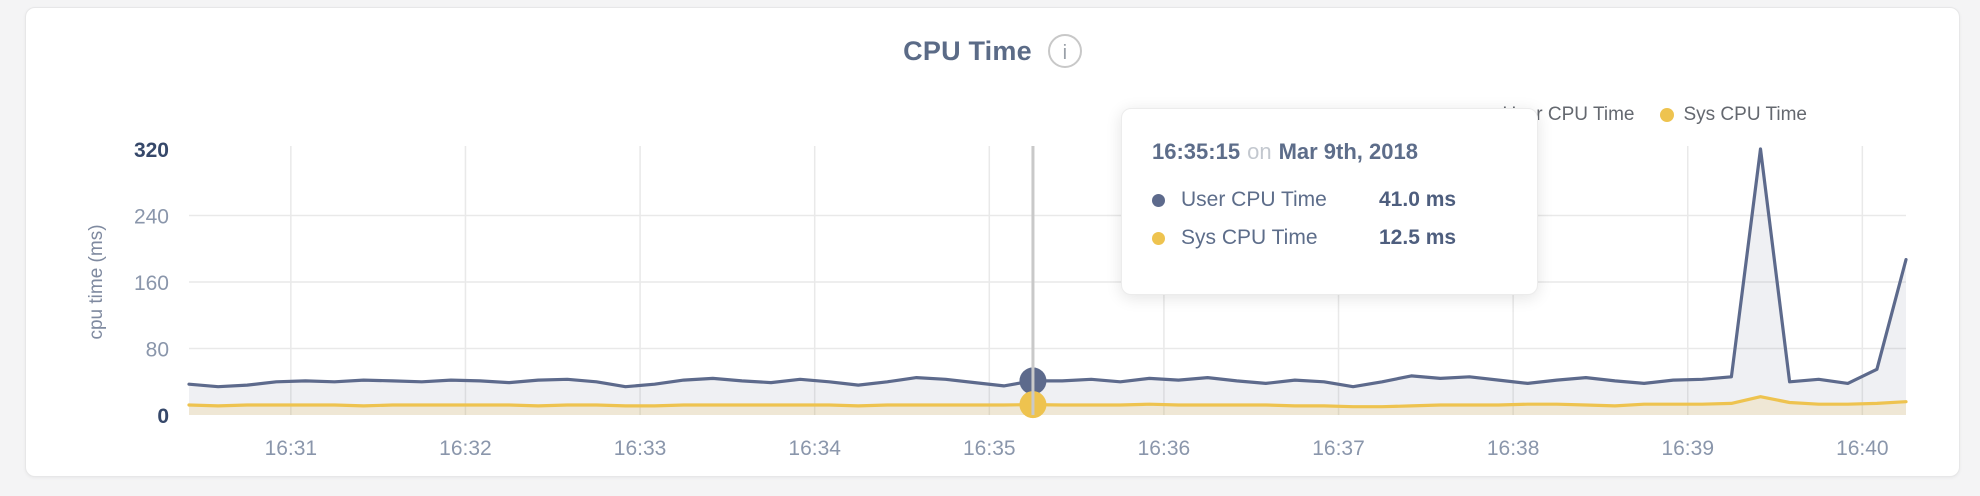 This screenshot has height=496, width=1980. I want to click on x-tick-label: 16:34, so click(814, 448).